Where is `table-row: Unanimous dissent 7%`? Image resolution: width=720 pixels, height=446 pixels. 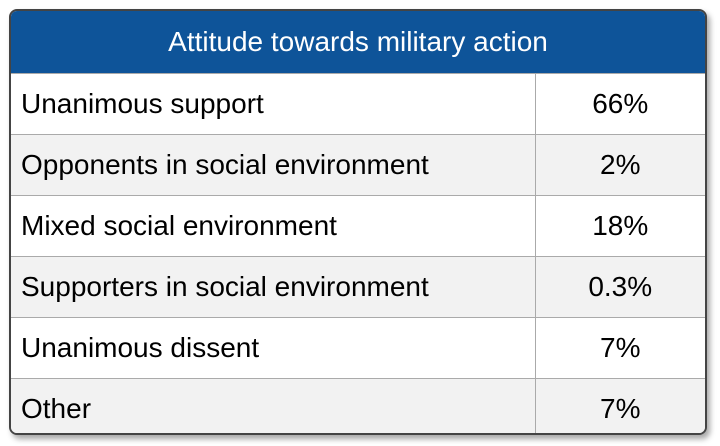 table-row: Unanimous dissent 7% is located at coordinates (358, 348).